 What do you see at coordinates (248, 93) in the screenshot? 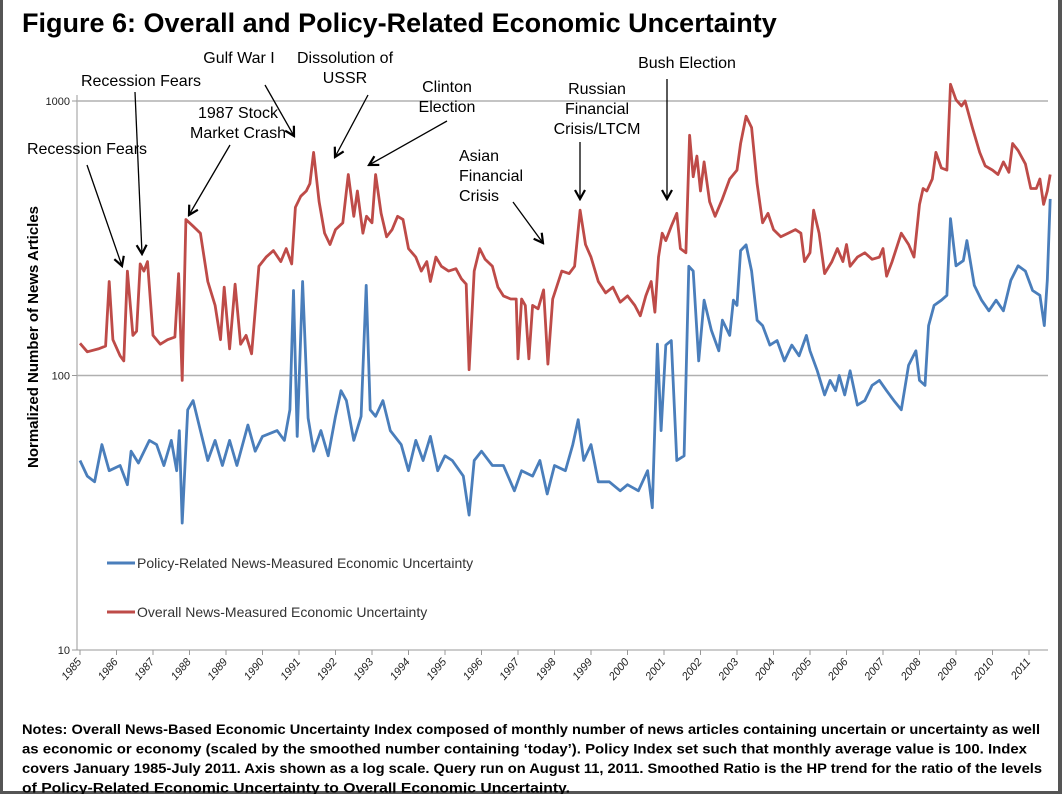
I see `event-annotation: Gulf War I` at bounding box center [248, 93].